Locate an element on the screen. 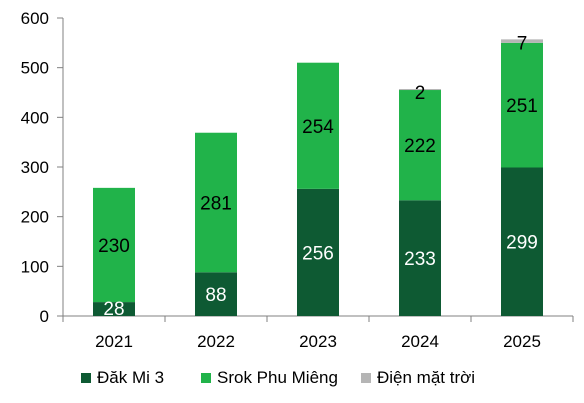 This screenshot has height=403, width=584. legend: Đăk Mi 3 Srok Phu Miêng Điện mặt trời is located at coordinates (278, 377).